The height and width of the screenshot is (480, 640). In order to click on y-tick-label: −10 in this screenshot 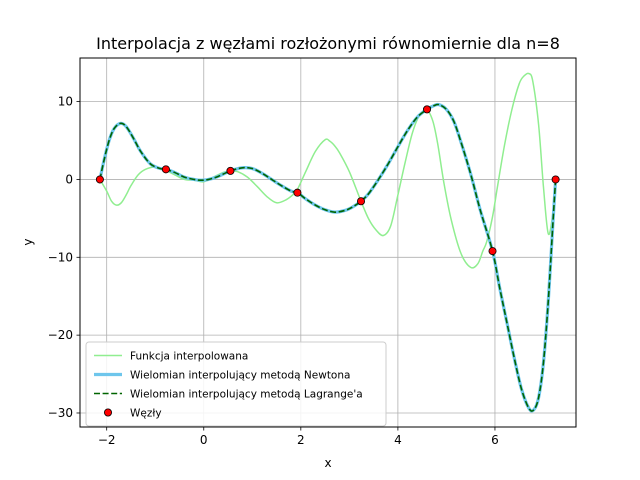, I will do `click(60, 257)`.